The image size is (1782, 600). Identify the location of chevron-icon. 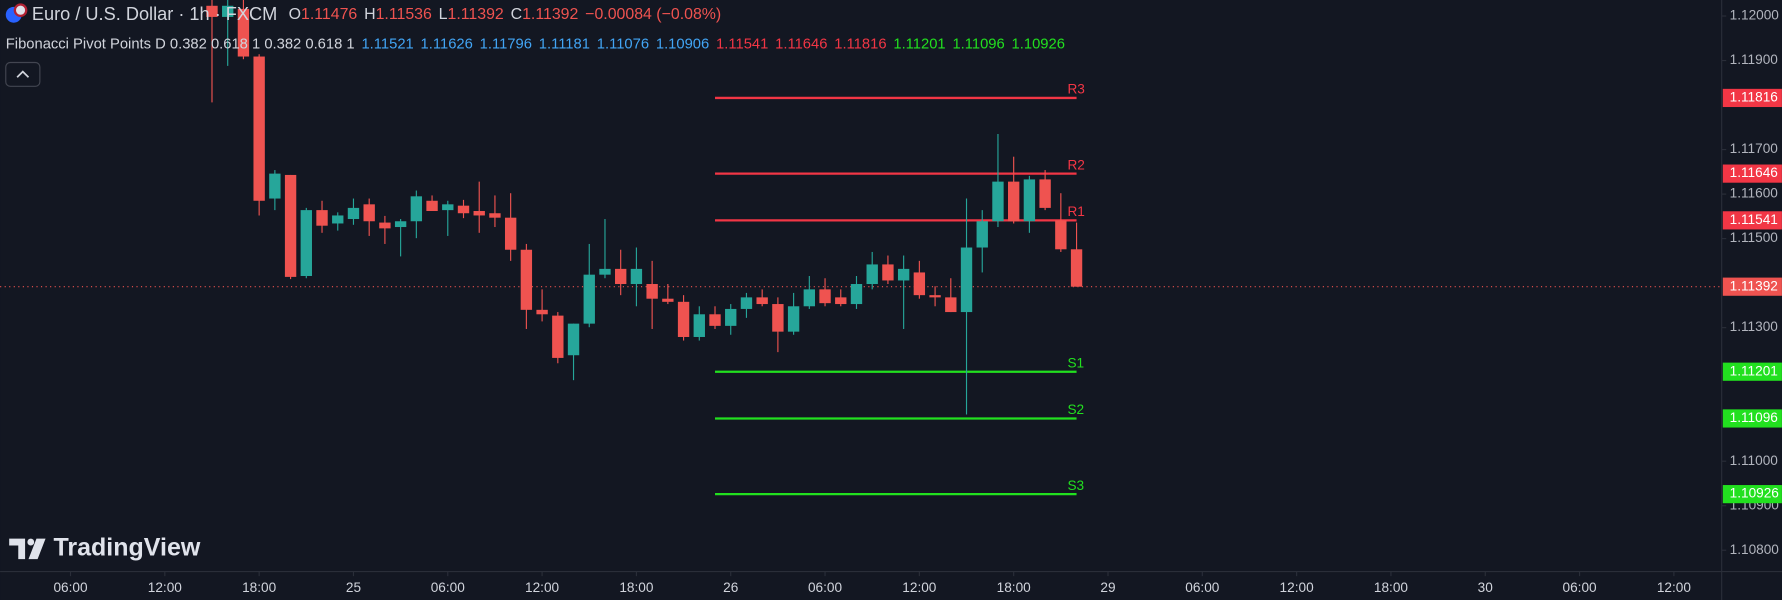
(23, 74).